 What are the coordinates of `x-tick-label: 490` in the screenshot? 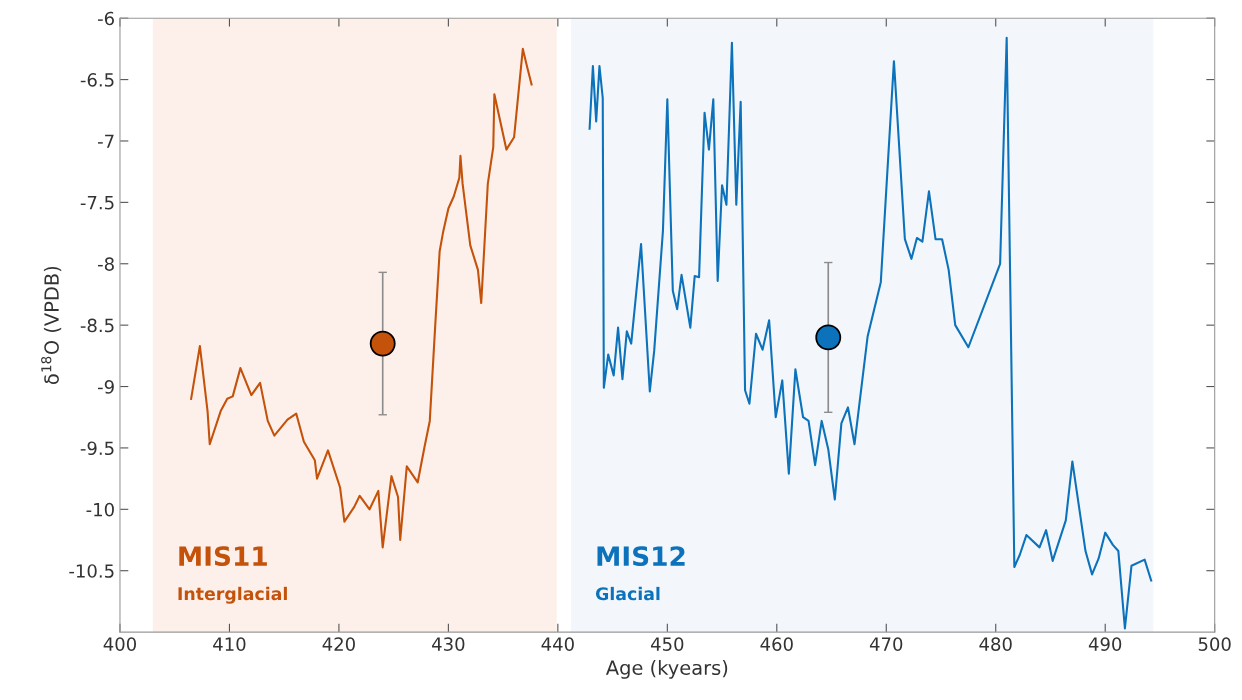 It's located at (1105, 644).